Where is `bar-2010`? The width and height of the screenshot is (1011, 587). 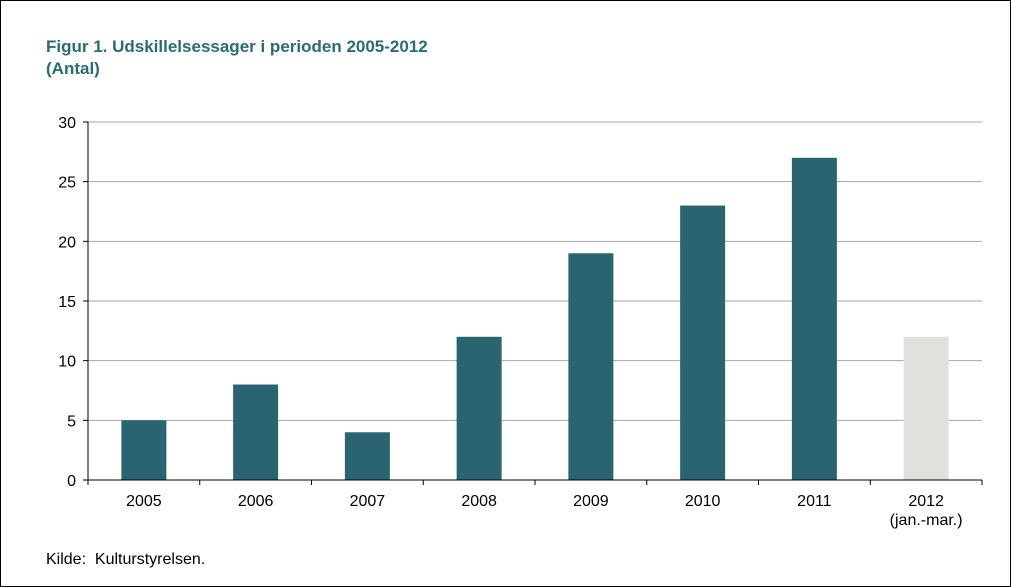 bar-2010 is located at coordinates (703, 343).